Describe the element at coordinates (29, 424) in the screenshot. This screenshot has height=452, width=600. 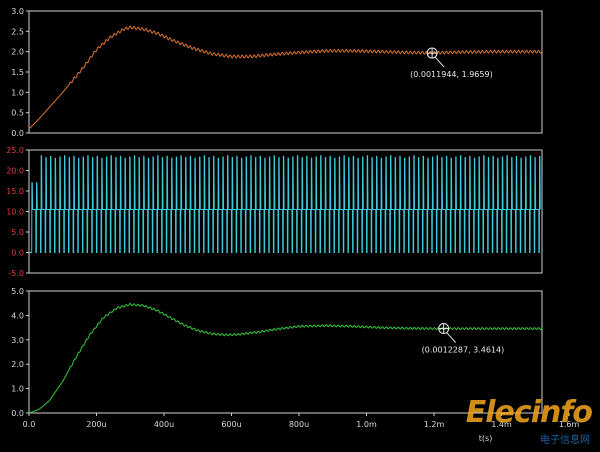
I see `x-tick-label: 0.0` at that location.